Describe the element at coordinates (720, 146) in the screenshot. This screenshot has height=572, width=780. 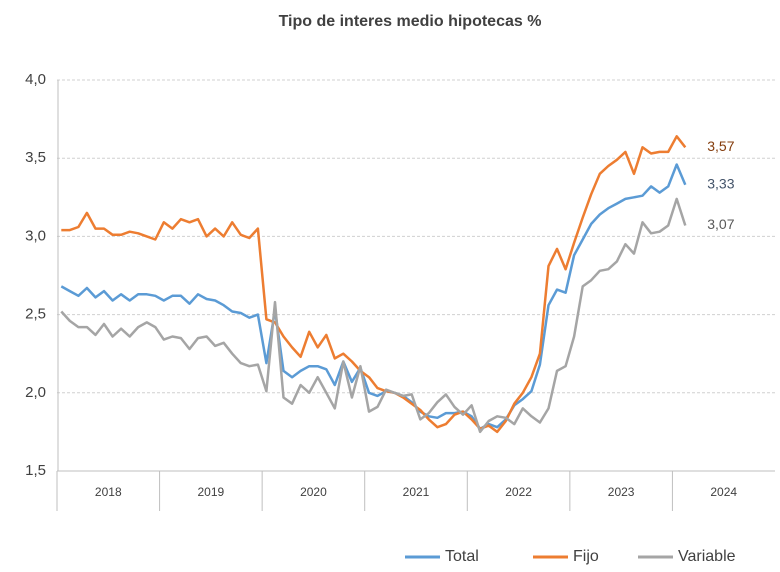
I see `data-label: 3,57` at that location.